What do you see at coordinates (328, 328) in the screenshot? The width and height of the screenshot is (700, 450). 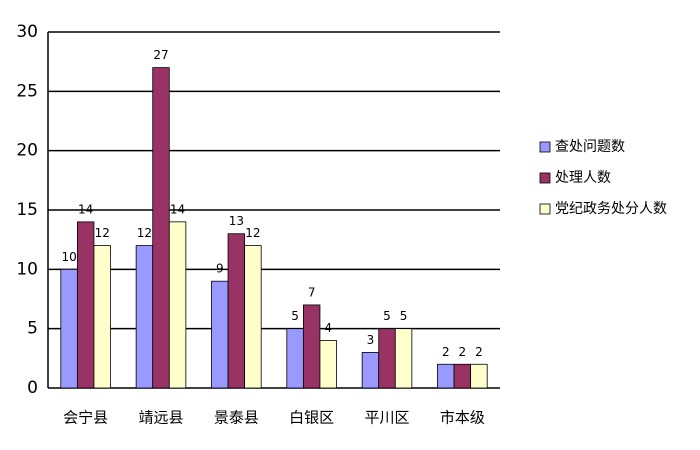 I see `data-label: 4` at bounding box center [328, 328].